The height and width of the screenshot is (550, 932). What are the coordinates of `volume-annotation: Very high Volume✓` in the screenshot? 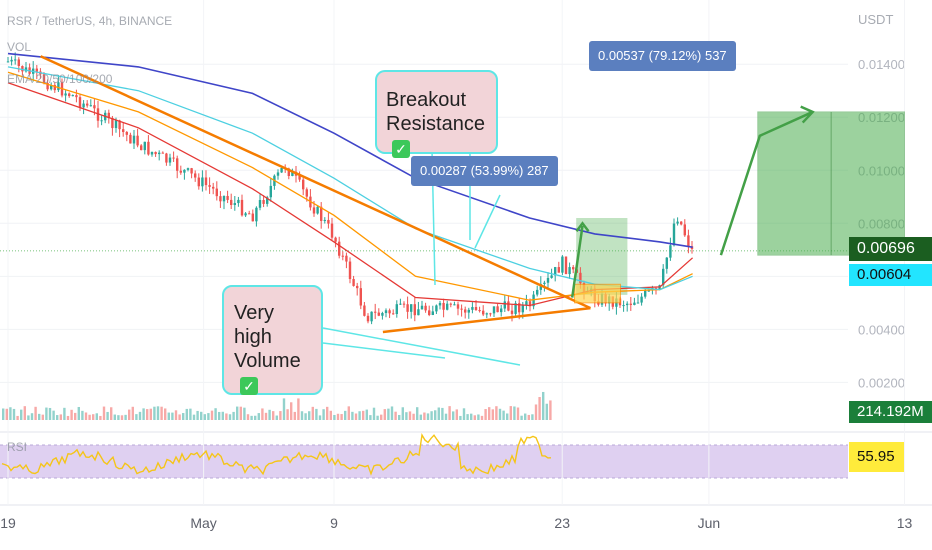 It's located at (272, 340).